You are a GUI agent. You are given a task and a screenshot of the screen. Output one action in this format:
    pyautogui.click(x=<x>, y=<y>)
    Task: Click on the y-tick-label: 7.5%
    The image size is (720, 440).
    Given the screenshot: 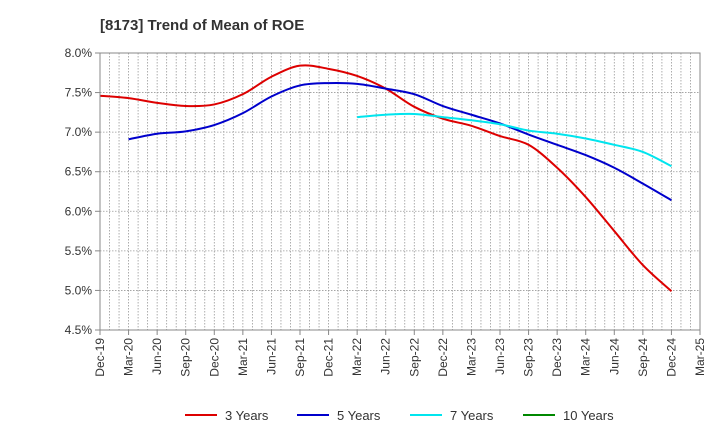 What is the action you would take?
    pyautogui.click(x=79, y=93)
    